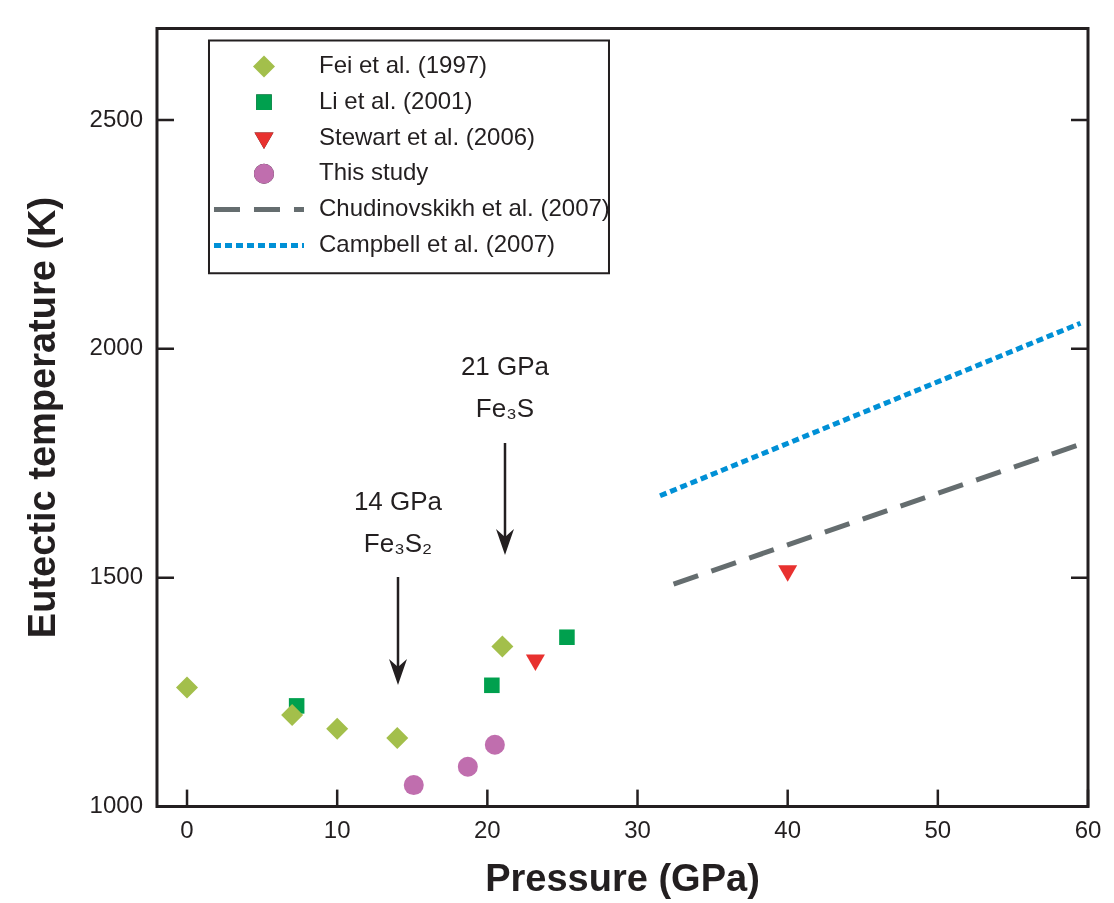 The width and height of the screenshot is (1114, 903). Describe the element at coordinates (116, 576) in the screenshot. I see `y-tick-label: 1500` at that location.